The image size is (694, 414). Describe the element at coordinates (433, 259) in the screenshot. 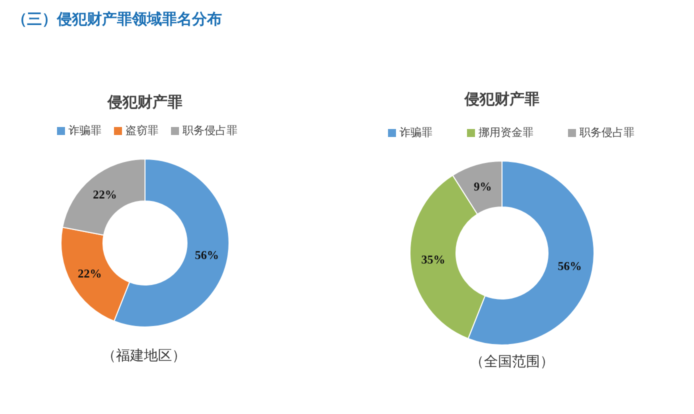

I see `data-label: 35%` at that location.